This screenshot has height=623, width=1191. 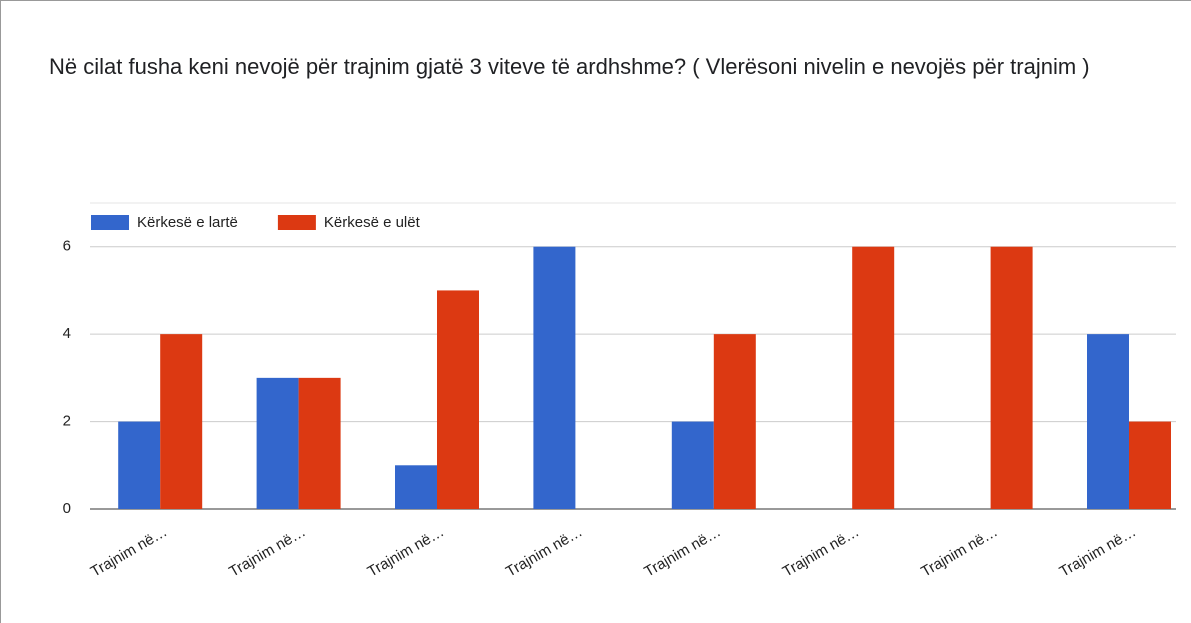 What do you see at coordinates (67, 508) in the screenshot?
I see `y-tick-label: 0` at bounding box center [67, 508].